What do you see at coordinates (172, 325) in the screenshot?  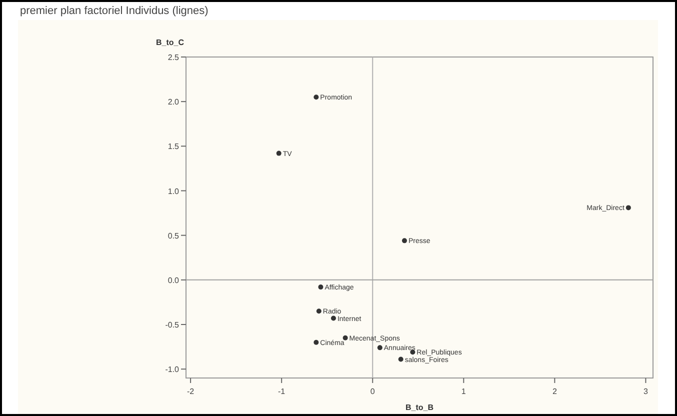 I see `y-tick-label: -0.5` at bounding box center [172, 325].